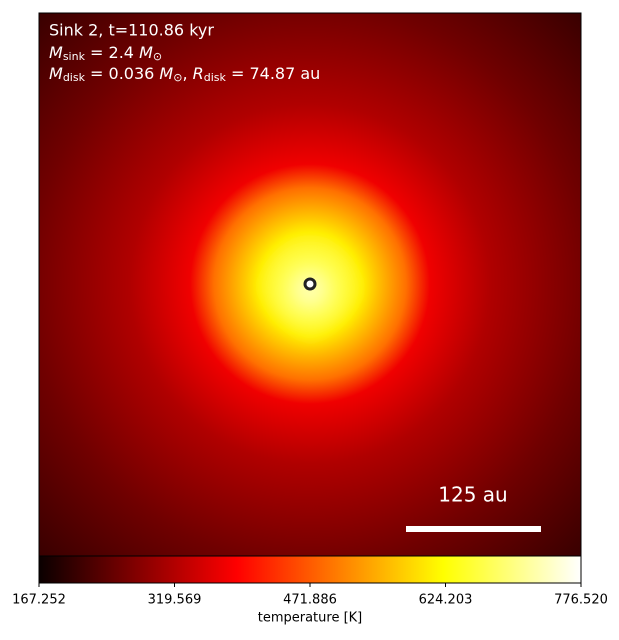  I want to click on colorbar-label: temperature [K], so click(310, 618).